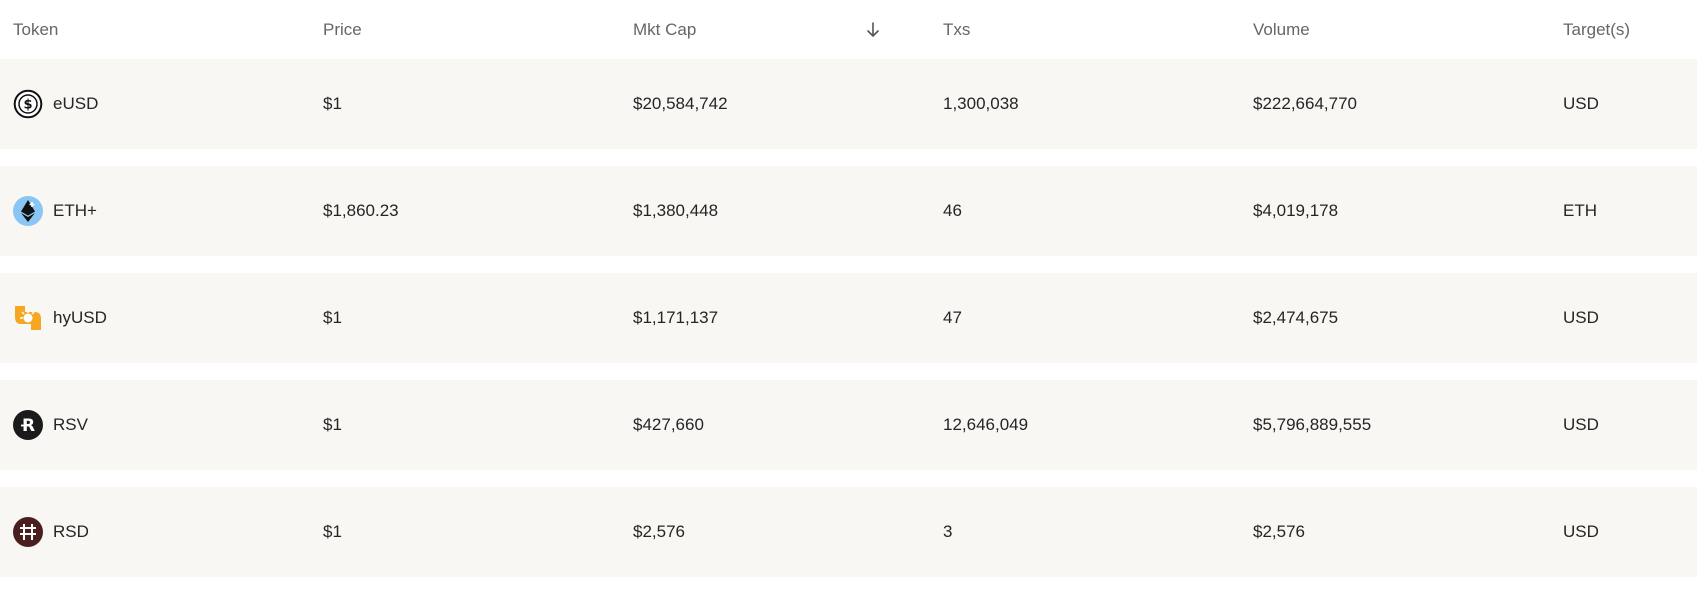  I want to click on header-txs: Txs, so click(957, 29).